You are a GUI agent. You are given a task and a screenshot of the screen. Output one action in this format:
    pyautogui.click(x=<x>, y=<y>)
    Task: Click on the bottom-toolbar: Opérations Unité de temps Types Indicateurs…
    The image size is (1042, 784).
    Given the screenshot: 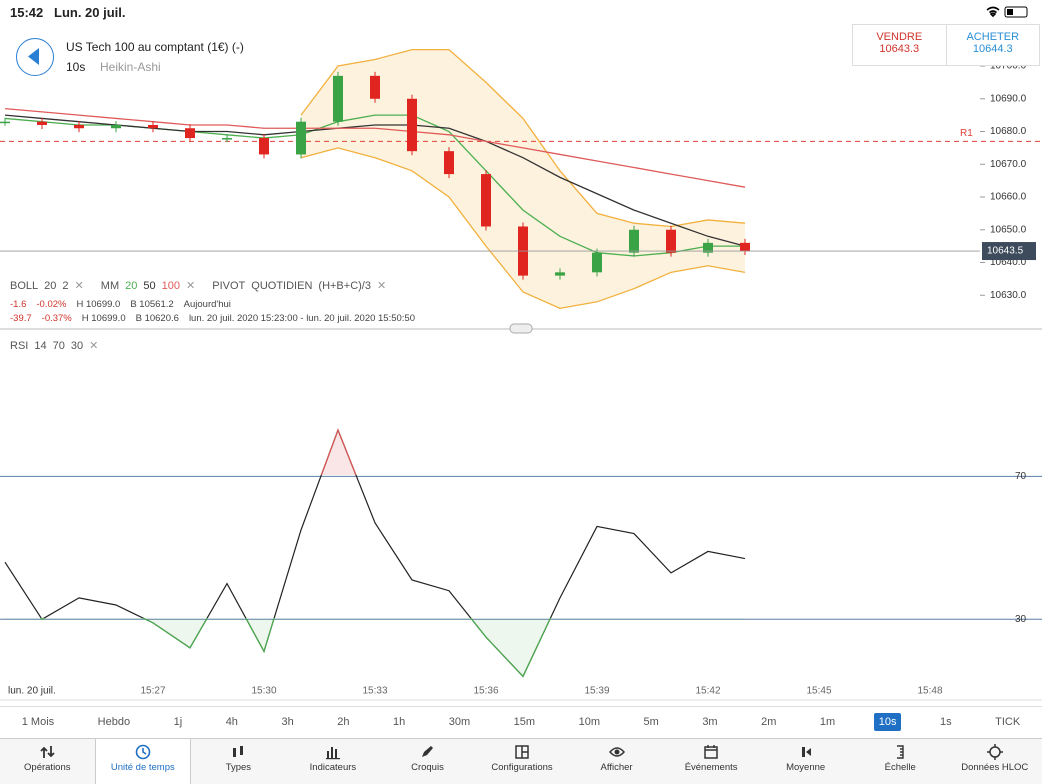 What is the action you would take?
    pyautogui.click(x=521, y=761)
    